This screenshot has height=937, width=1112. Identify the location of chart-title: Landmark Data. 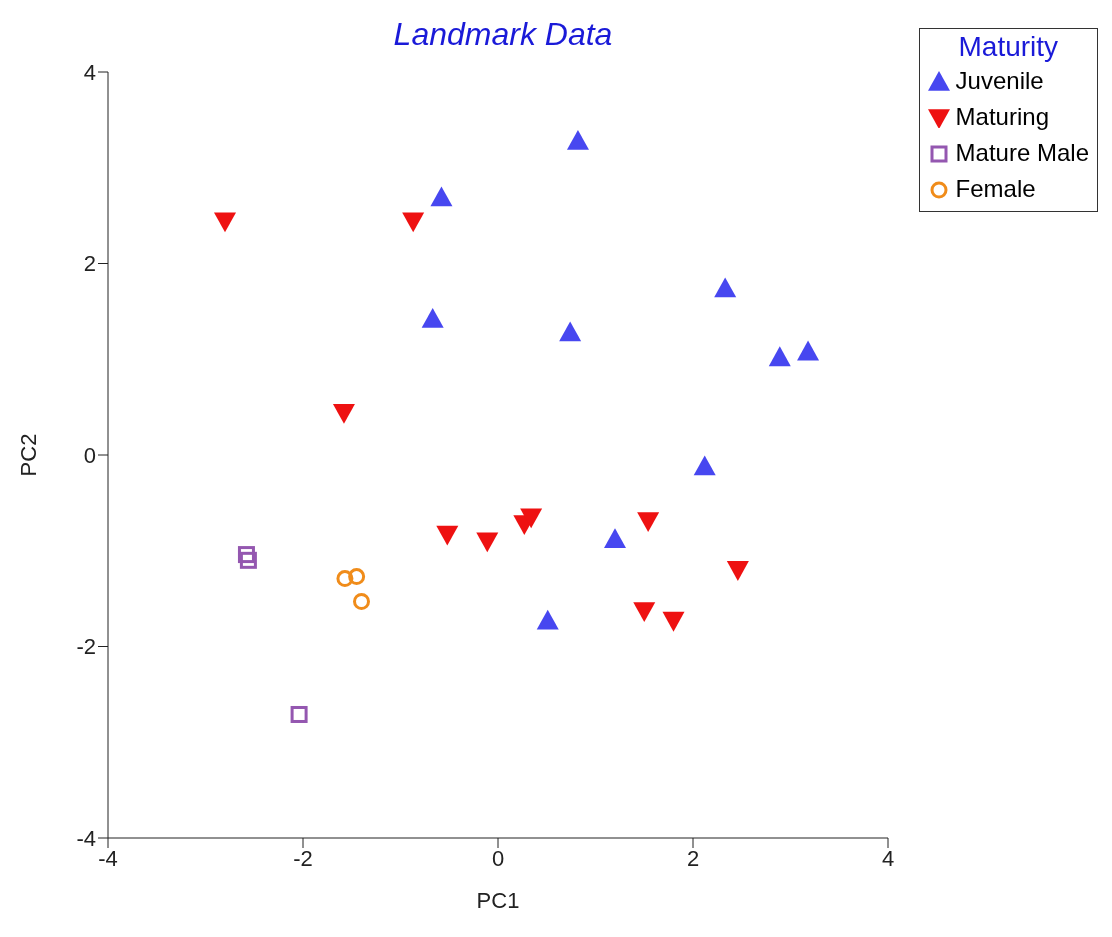
(503, 34).